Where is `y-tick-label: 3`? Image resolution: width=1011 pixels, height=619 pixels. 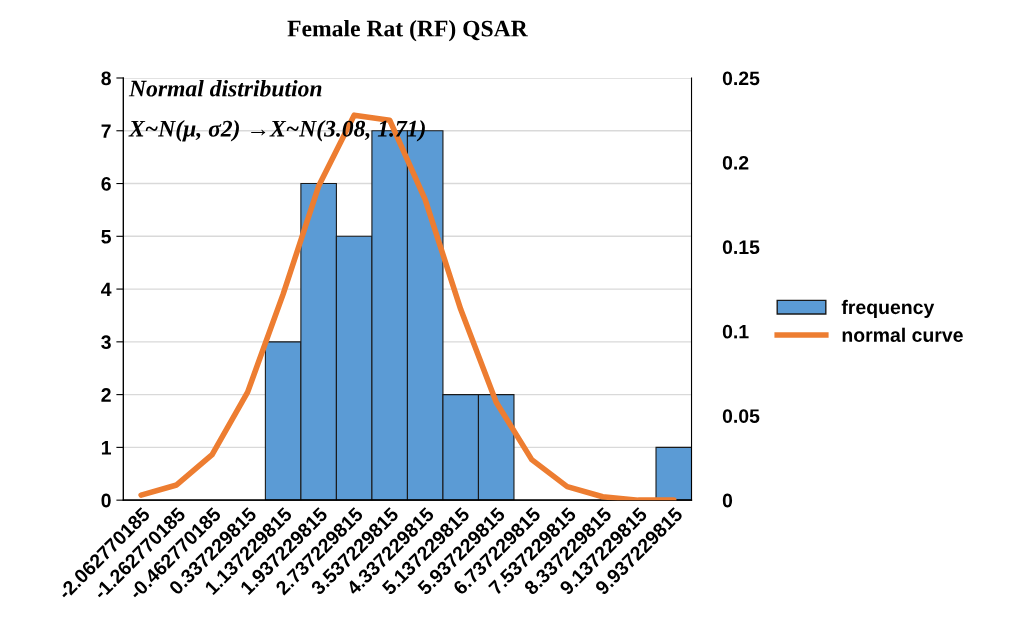 y-tick-label: 3 is located at coordinates (106, 342).